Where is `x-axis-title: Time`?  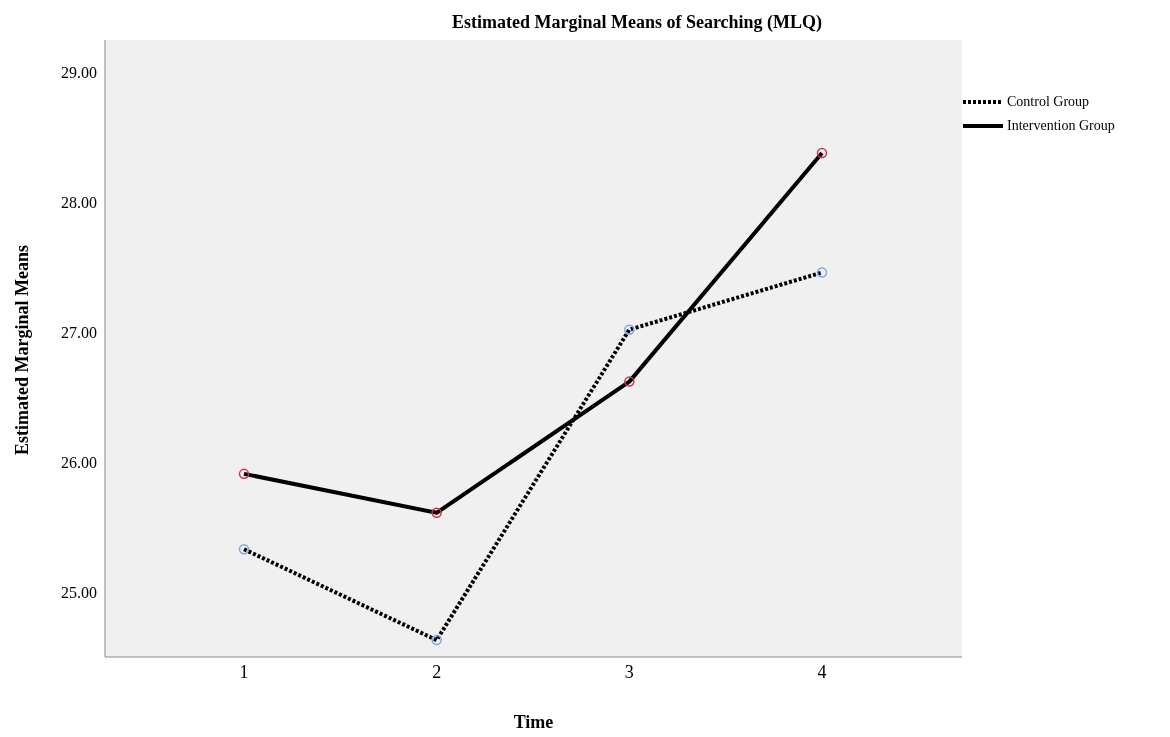 x-axis-title: Time is located at coordinates (533, 722).